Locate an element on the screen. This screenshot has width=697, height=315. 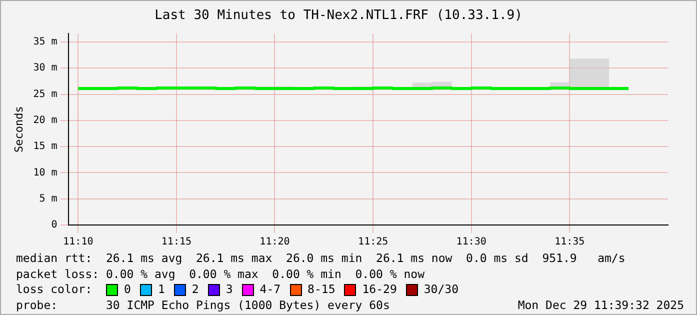
x-tick-label: 11:10 is located at coordinates (78, 242).